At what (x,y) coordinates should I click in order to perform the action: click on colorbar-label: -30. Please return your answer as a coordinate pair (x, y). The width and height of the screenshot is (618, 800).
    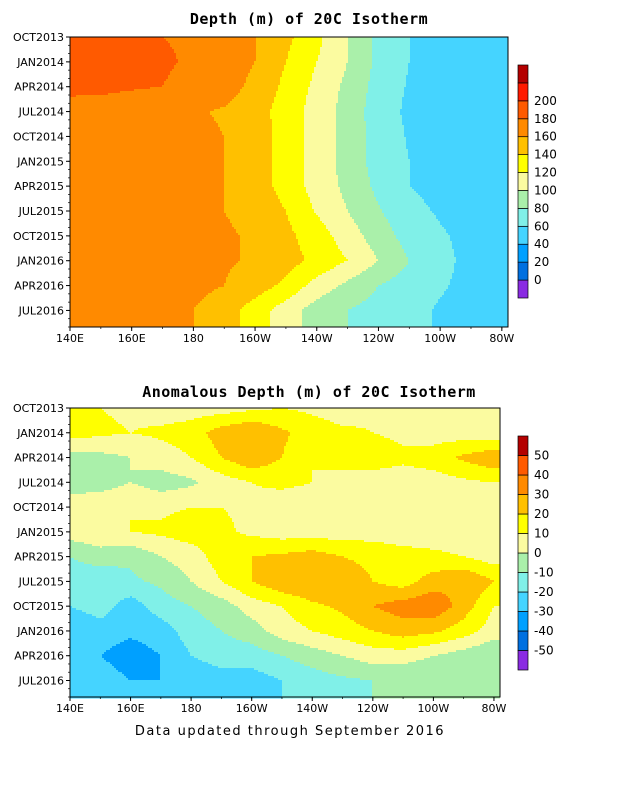
    Looking at the image, I should click on (544, 612).